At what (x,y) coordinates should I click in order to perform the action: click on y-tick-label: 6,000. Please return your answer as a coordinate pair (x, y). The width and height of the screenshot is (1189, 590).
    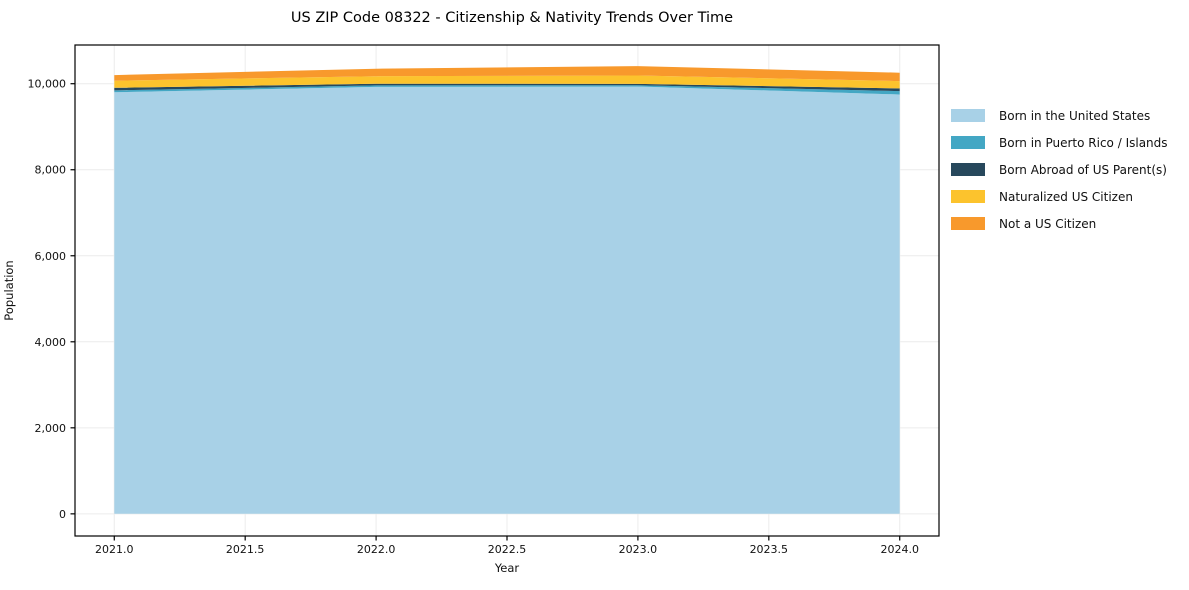
    Looking at the image, I should click on (51, 256).